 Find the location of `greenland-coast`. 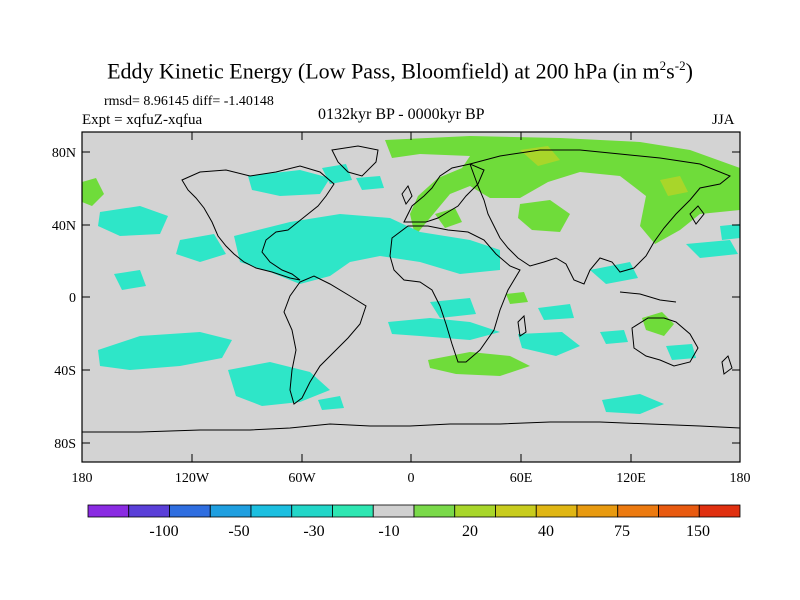

greenland-coast is located at coordinates (355, 161).